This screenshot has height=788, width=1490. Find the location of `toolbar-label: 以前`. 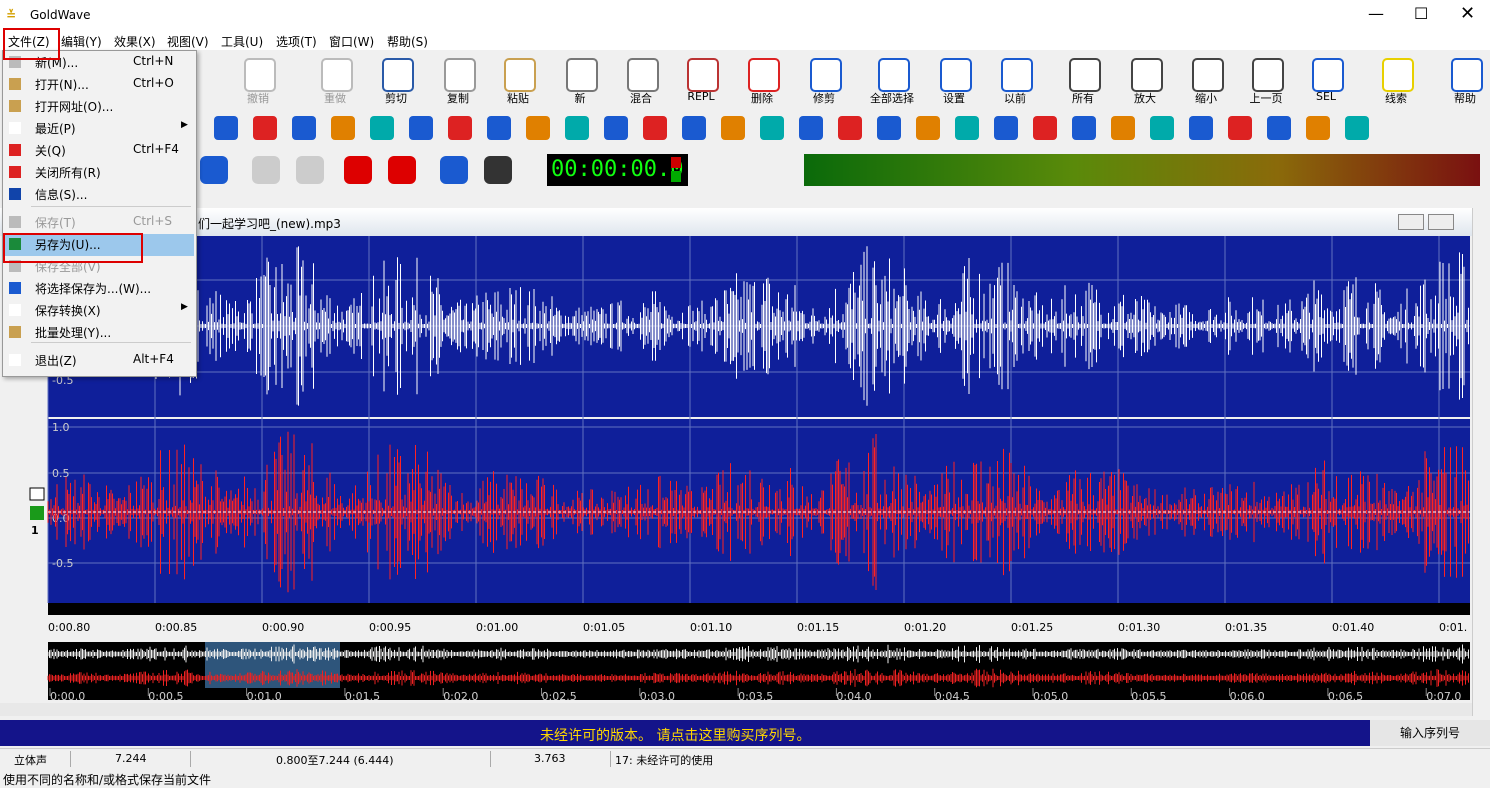

toolbar-label: 以前 is located at coordinates (1015, 98).